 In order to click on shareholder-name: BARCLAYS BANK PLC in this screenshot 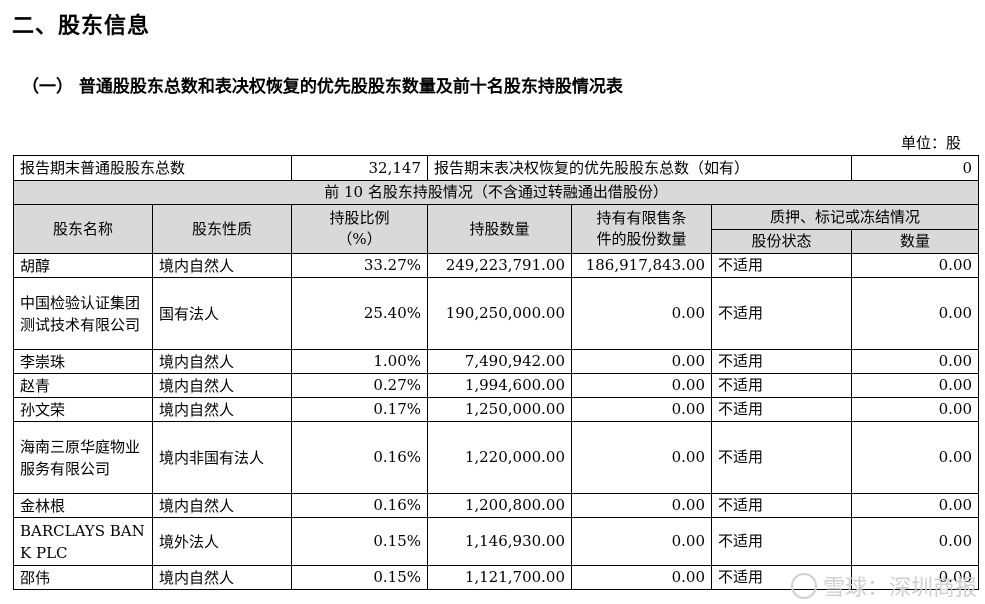, I will do `click(83, 541)`.